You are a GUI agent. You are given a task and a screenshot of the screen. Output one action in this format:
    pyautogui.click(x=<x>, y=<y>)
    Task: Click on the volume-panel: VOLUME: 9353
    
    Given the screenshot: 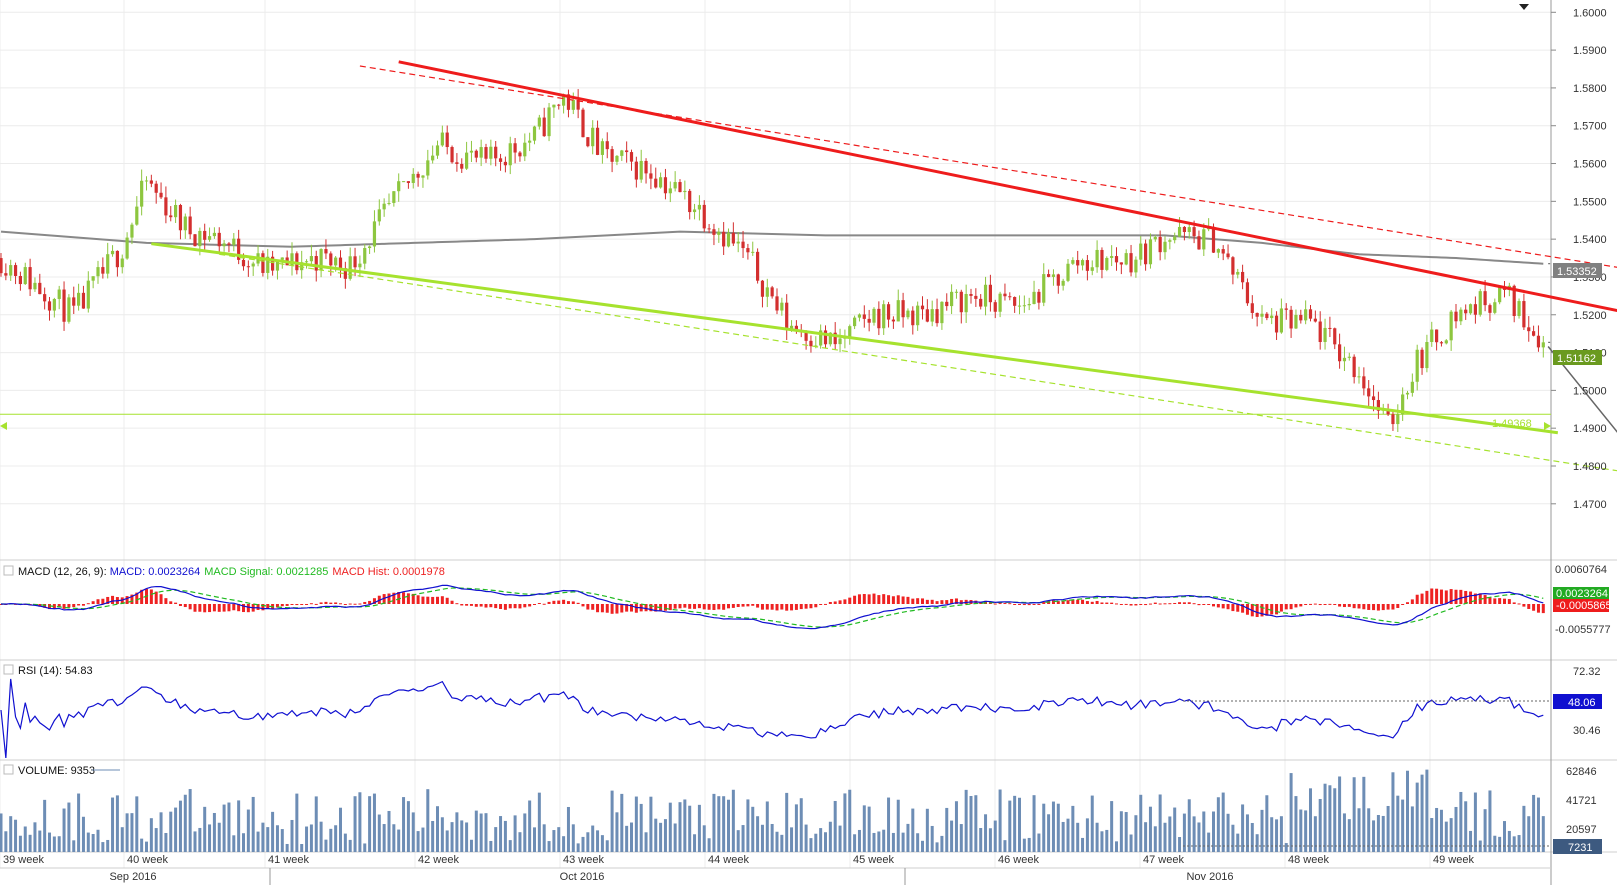 What is the action you would take?
    pyautogui.click(x=775, y=808)
    